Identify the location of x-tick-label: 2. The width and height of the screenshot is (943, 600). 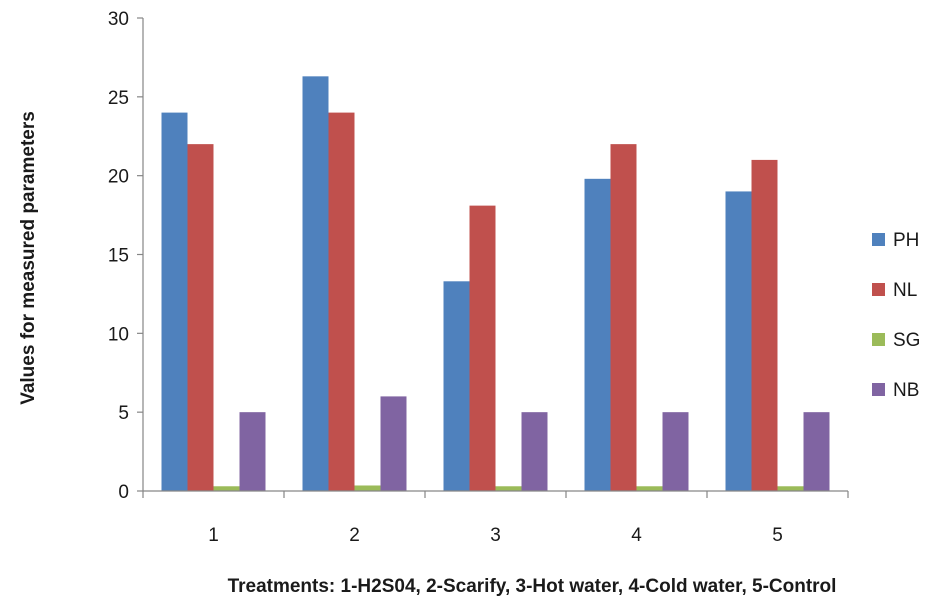
(354, 535).